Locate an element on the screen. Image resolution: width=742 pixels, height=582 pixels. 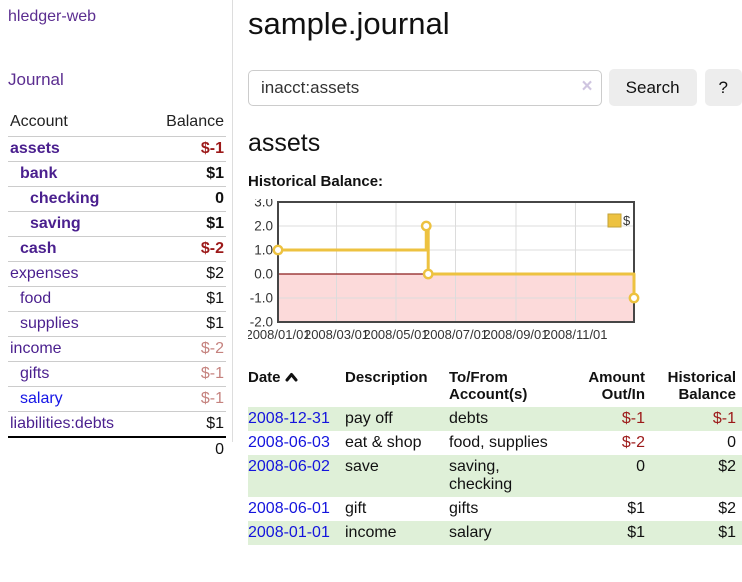
table-row: 2008-12-31 pay off debts $-1 $-1 is located at coordinates (495, 419).